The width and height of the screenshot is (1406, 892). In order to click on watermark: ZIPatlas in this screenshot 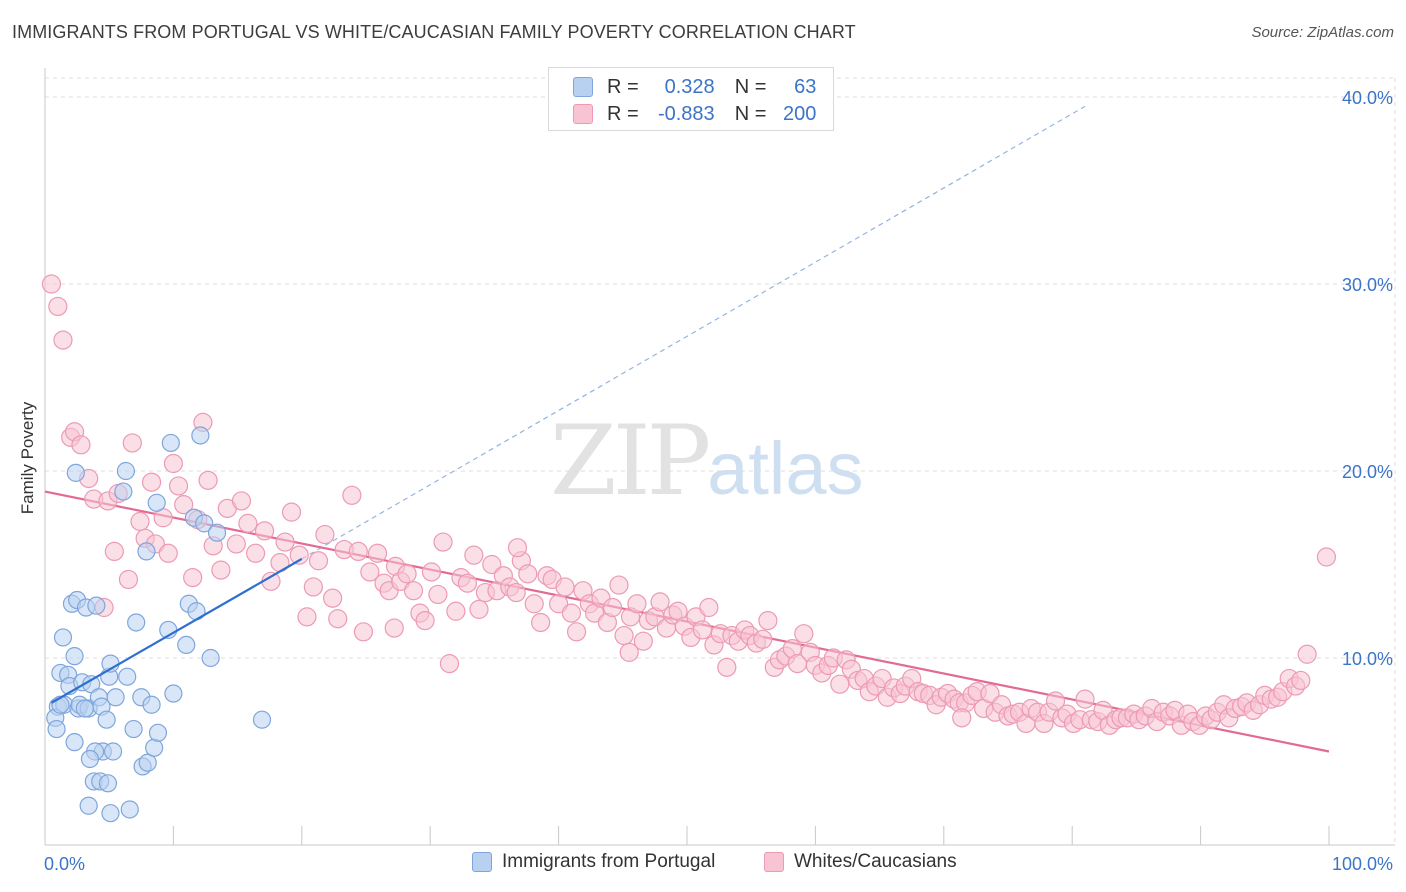, I will do `click(707, 461)`.